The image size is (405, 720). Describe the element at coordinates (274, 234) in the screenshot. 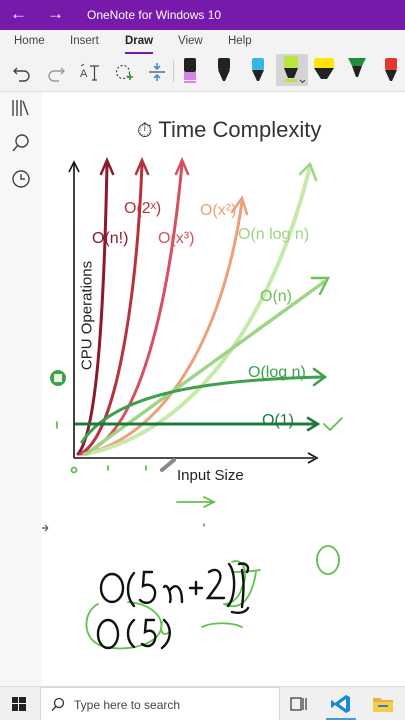

I see `label-nlogn: O(n log n)` at that location.